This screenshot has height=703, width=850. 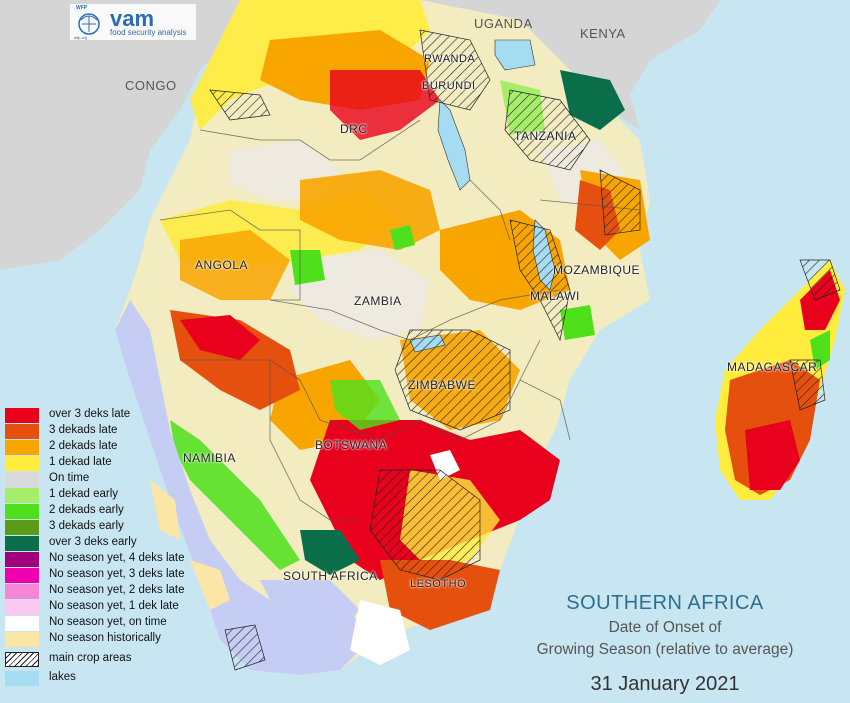 What do you see at coordinates (449, 86) in the screenshot?
I see `label-burundi: BURUNDI` at bounding box center [449, 86].